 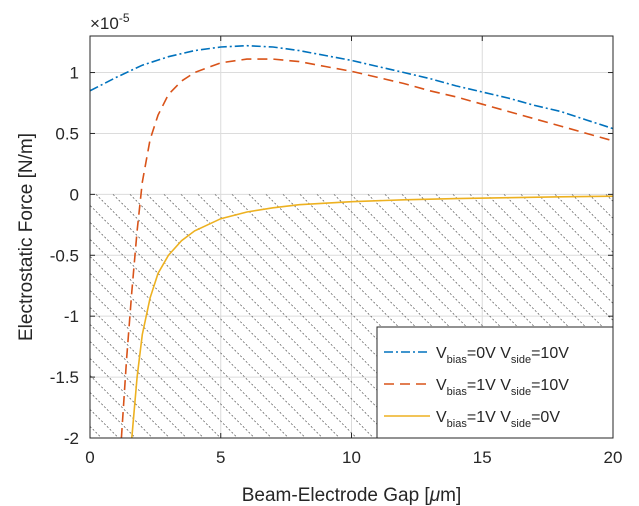 What do you see at coordinates (502, 387) in the screenshot?
I see `legend-label-2: Vbias=1V Vside=10V` at bounding box center [502, 387].